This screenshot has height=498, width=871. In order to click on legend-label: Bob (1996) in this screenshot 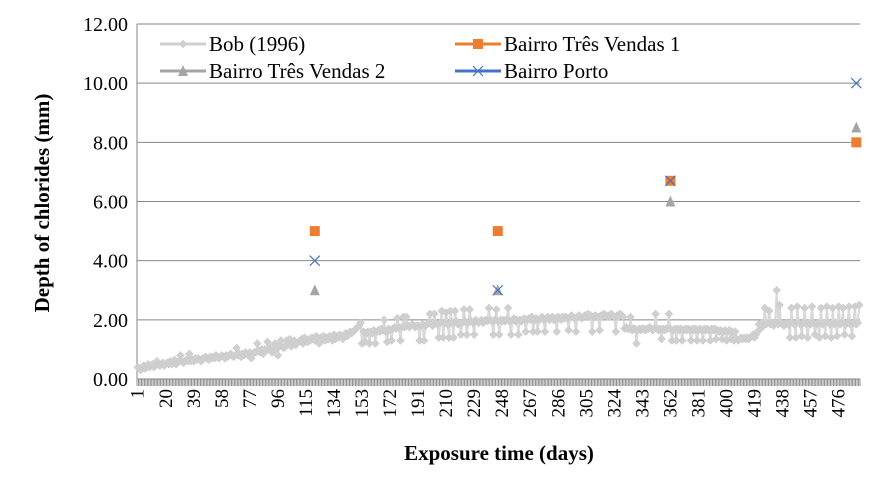, I will do `click(257, 44)`.